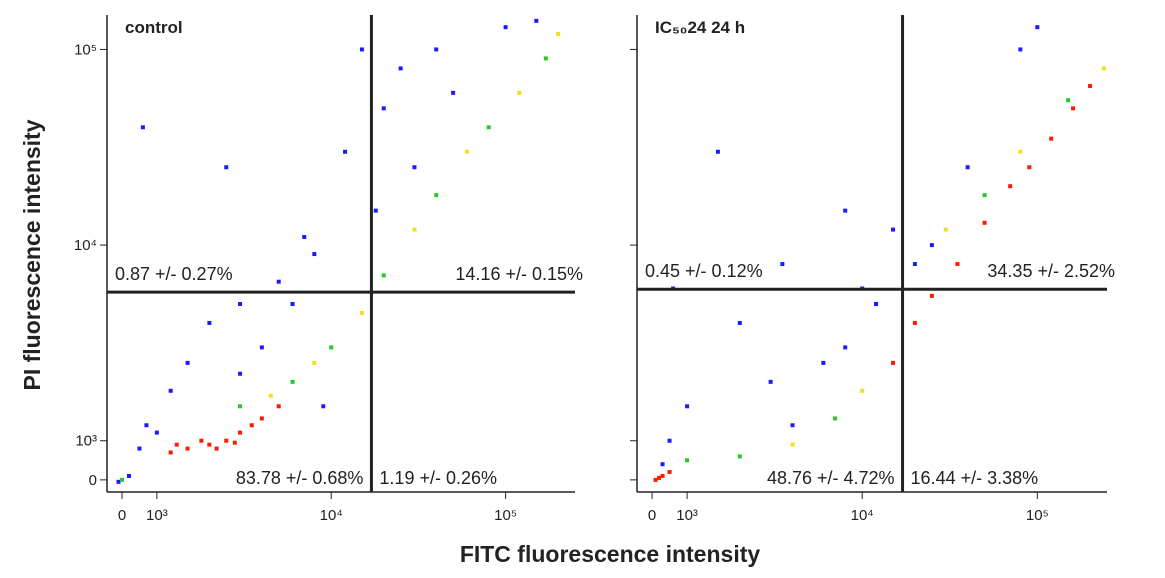 This screenshot has width=1165, height=578. What do you see at coordinates (610, 554) in the screenshot?
I see `x-axis-label: FITC fluorescence intensity` at bounding box center [610, 554].